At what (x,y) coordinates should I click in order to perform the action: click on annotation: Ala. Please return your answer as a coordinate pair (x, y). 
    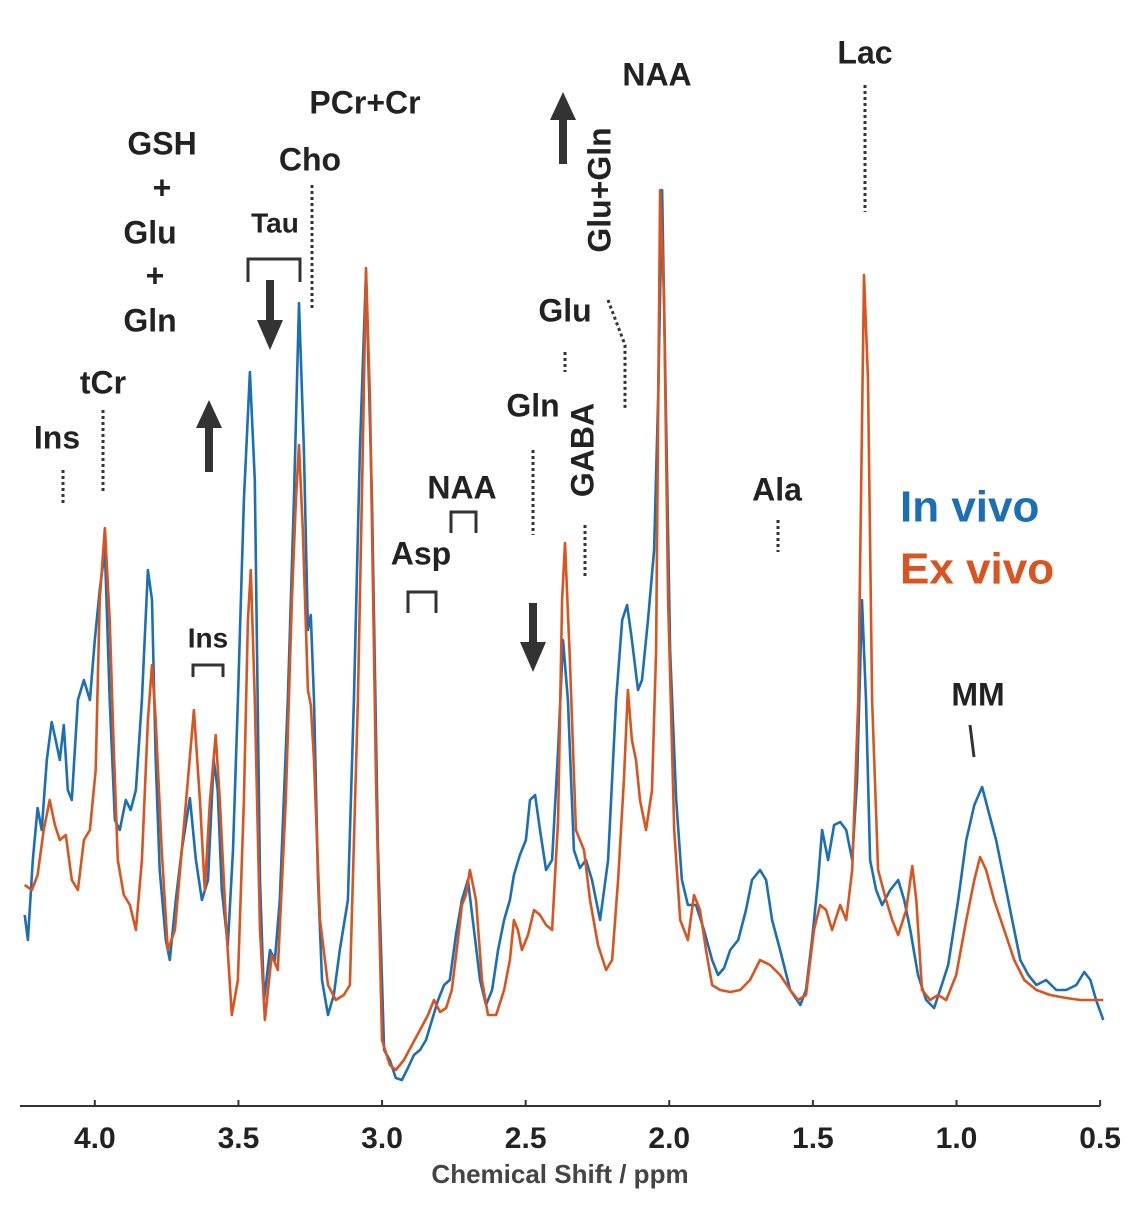
    Looking at the image, I should click on (777, 489).